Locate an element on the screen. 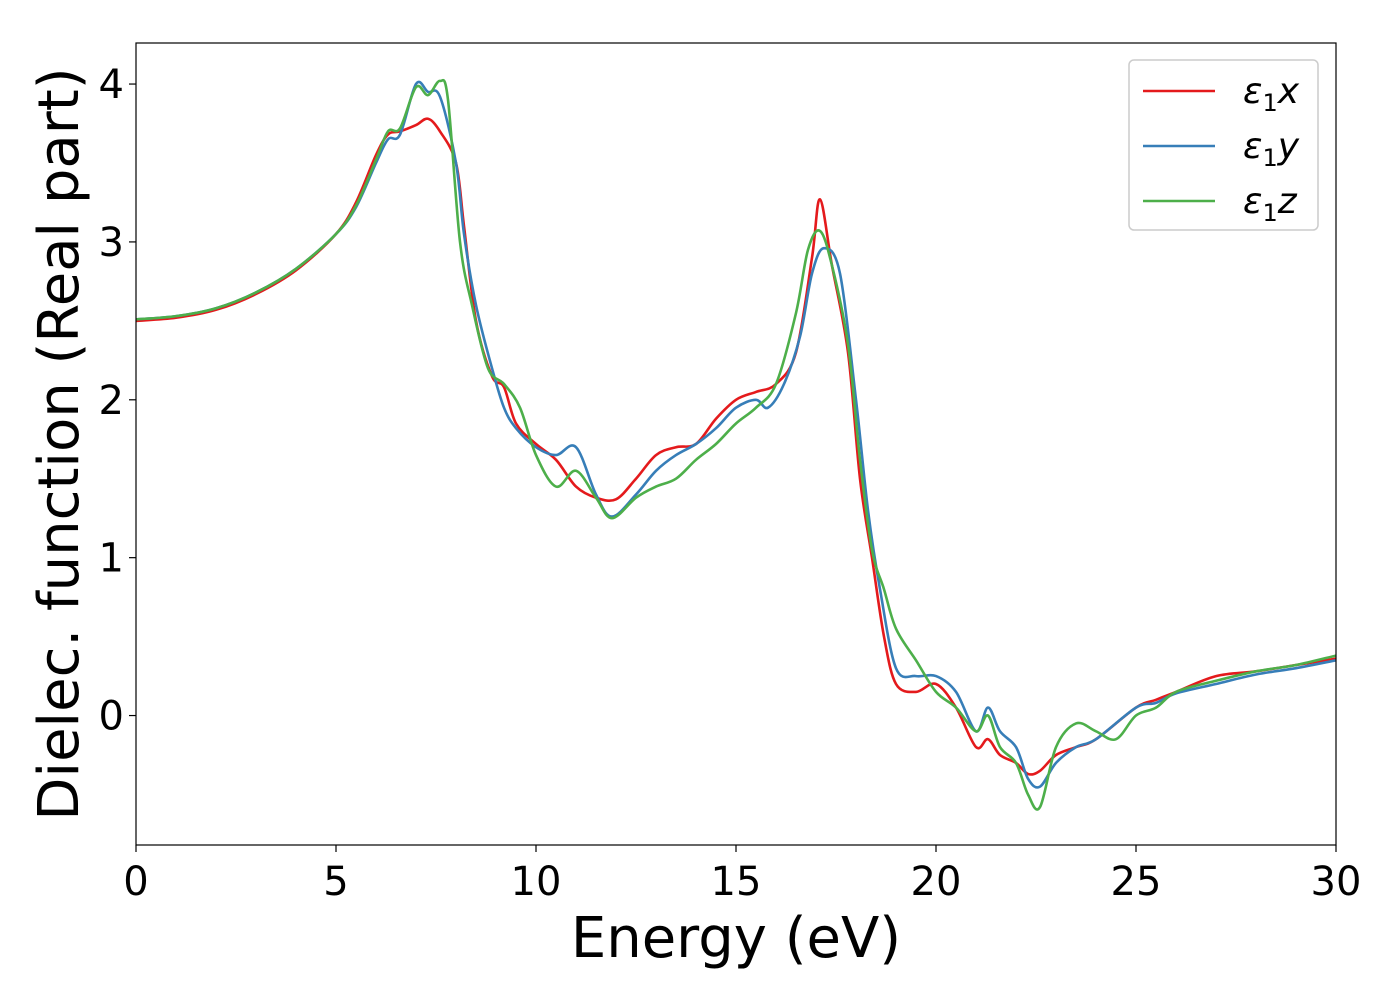 This screenshot has width=1400, height=1000. x-tick-label: 15 is located at coordinates (736, 882).